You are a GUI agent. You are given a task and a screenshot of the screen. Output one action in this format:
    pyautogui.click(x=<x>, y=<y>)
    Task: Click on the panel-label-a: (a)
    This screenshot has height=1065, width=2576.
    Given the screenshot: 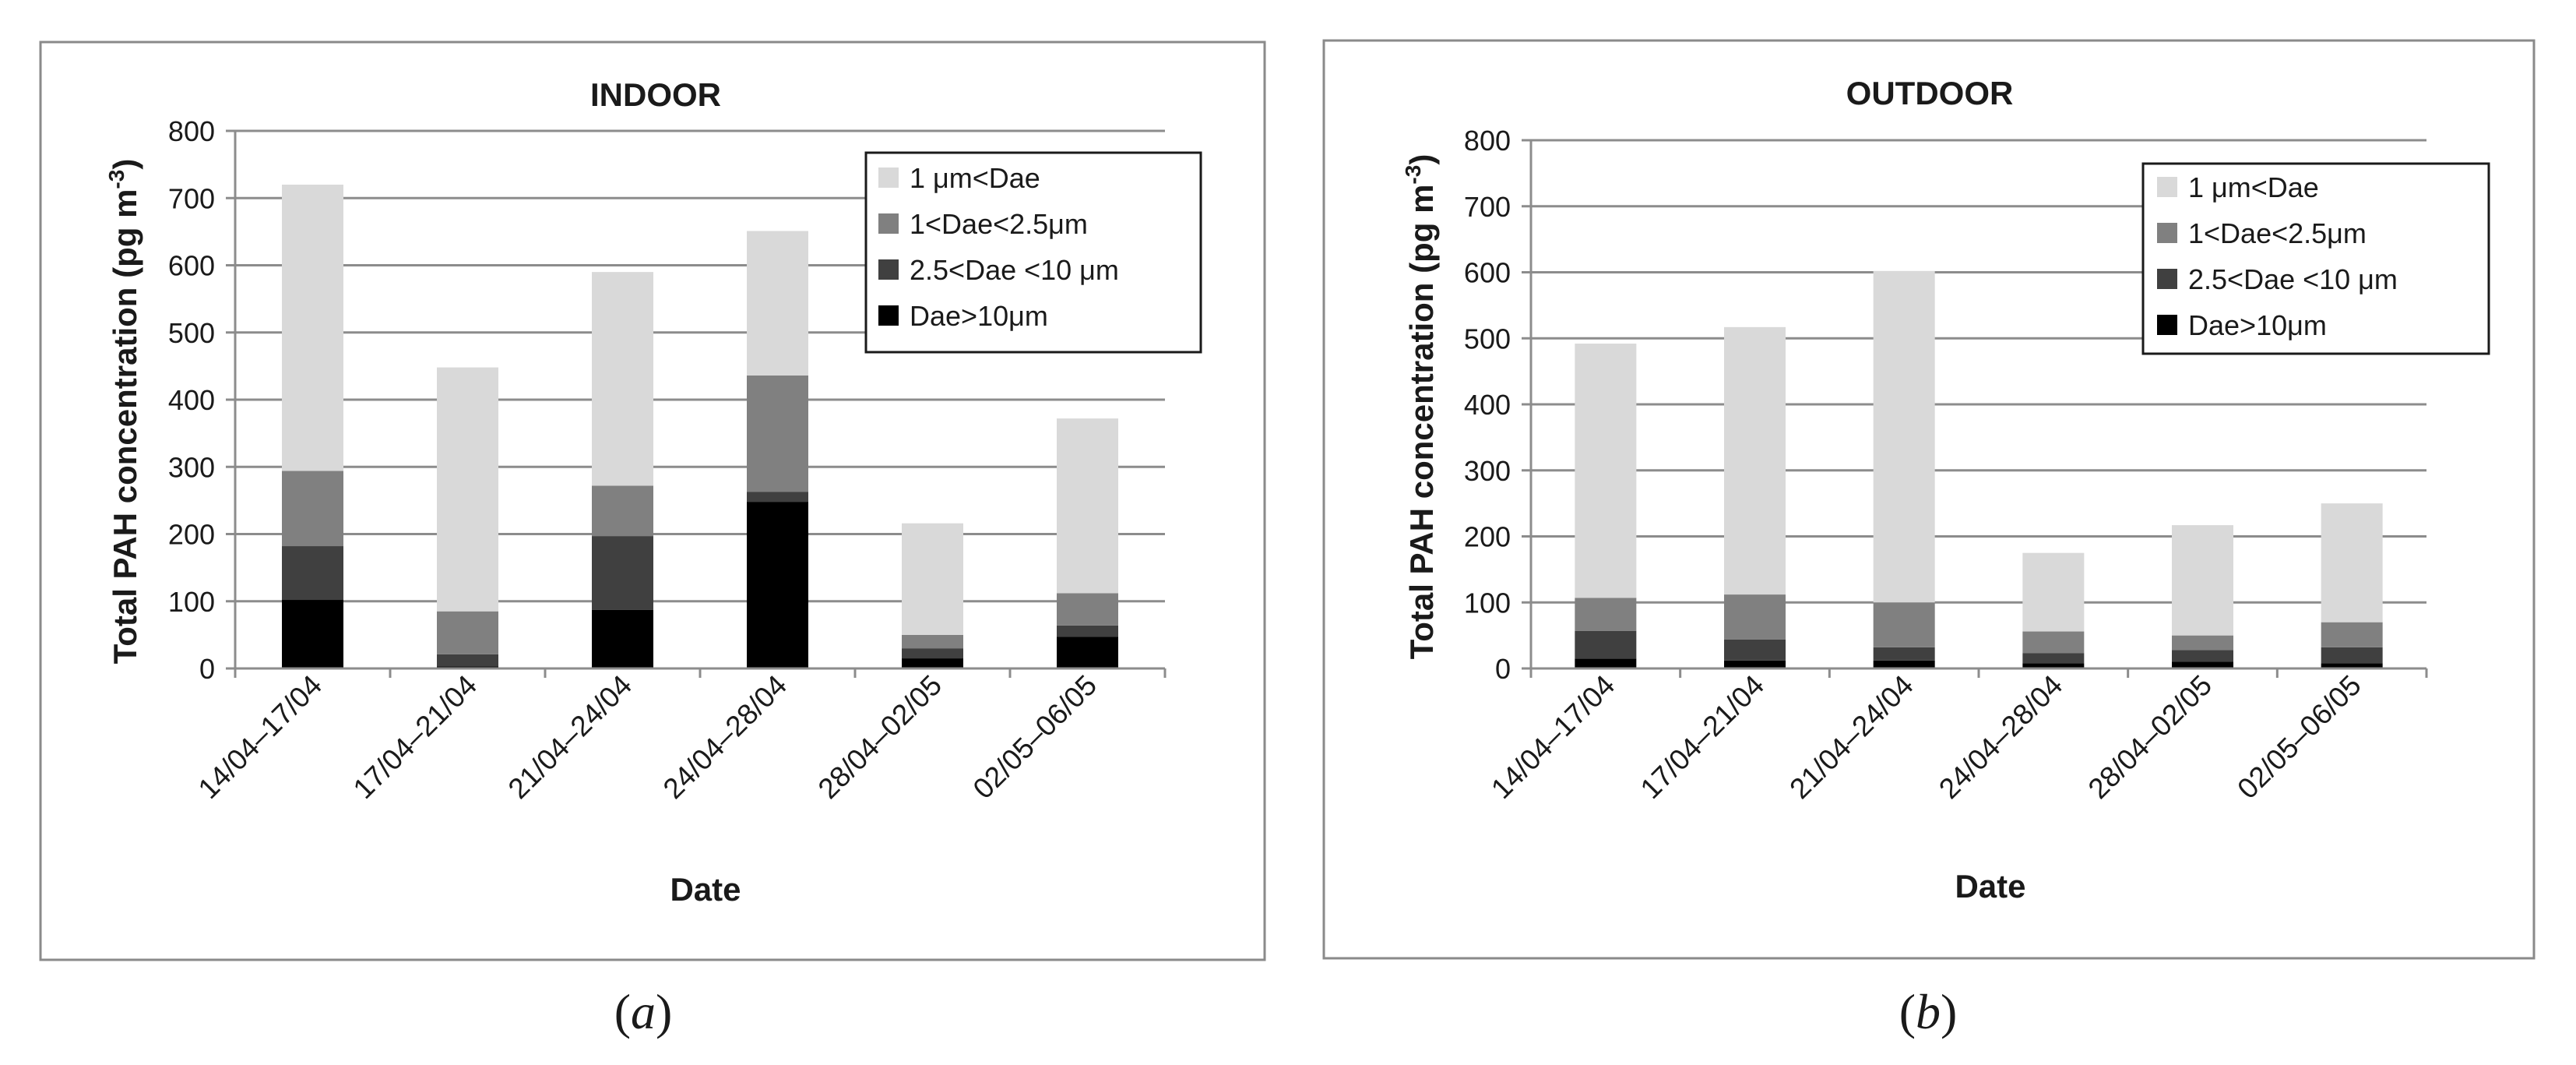 What is the action you would take?
    pyautogui.click(x=643, y=1012)
    